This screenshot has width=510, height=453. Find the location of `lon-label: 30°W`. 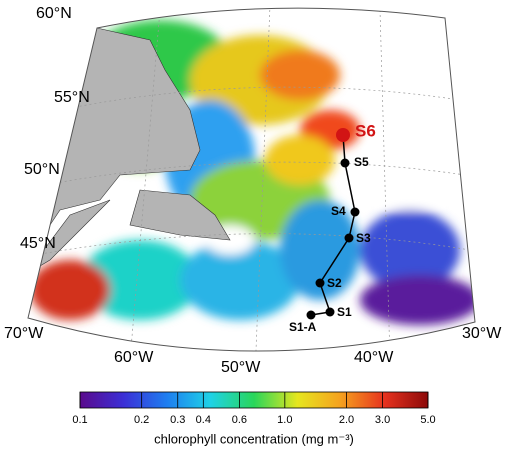

lon-label: 30°W is located at coordinates (482, 333).